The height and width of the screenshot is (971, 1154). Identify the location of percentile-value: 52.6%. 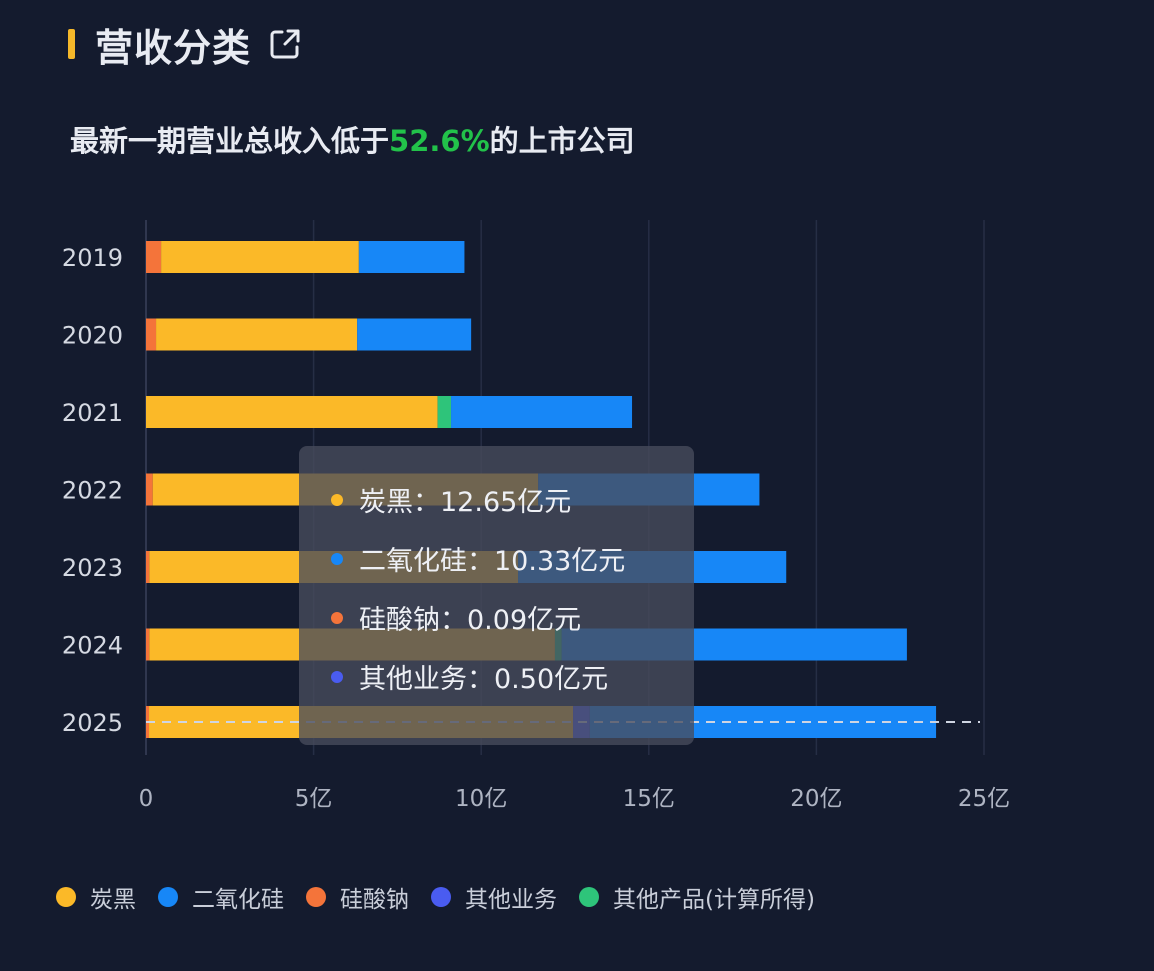
(439, 141).